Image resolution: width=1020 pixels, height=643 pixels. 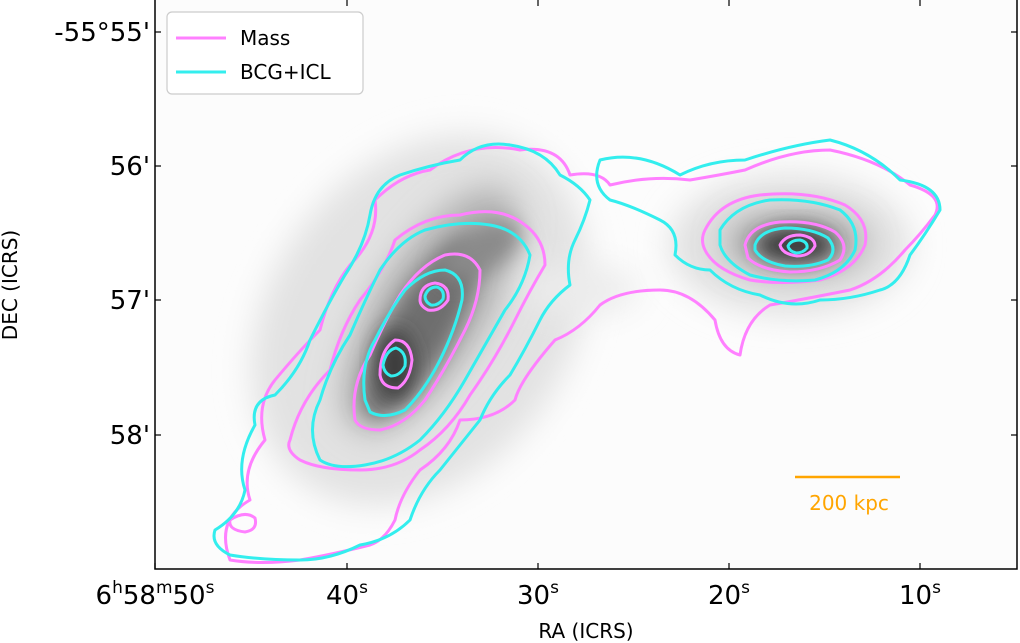 I want to click on bcg-icl-contour-outer-b, so click(x=768, y=222).